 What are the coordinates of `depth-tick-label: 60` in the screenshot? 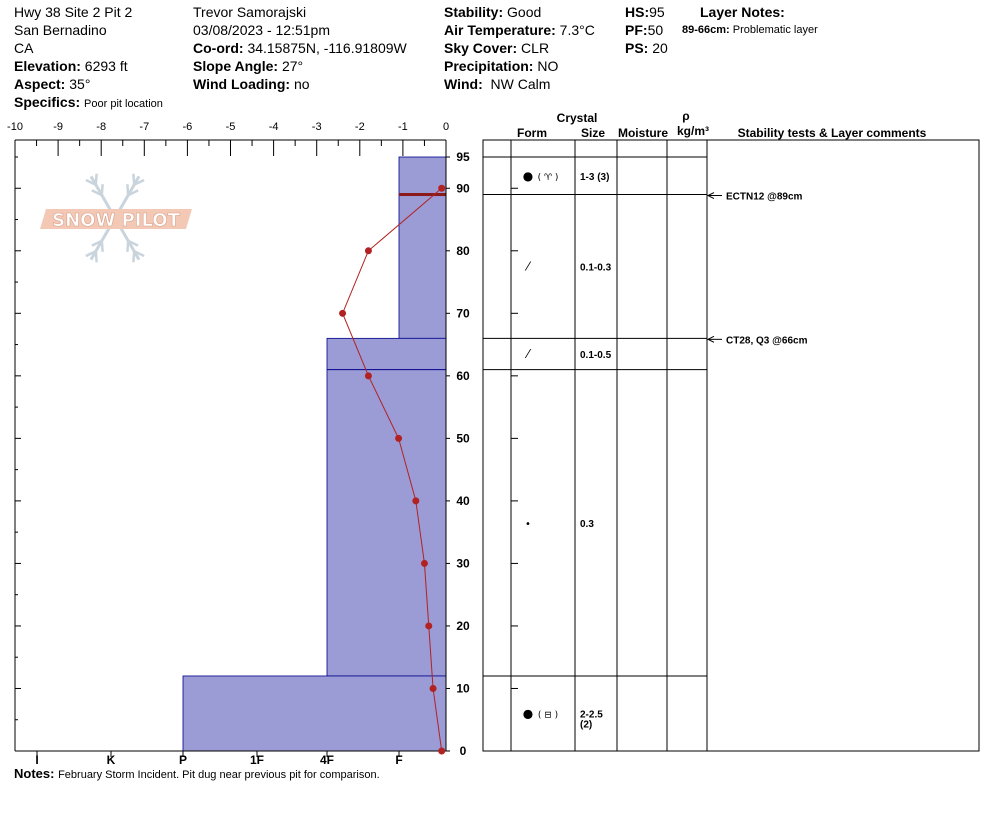 It's located at (463, 376).